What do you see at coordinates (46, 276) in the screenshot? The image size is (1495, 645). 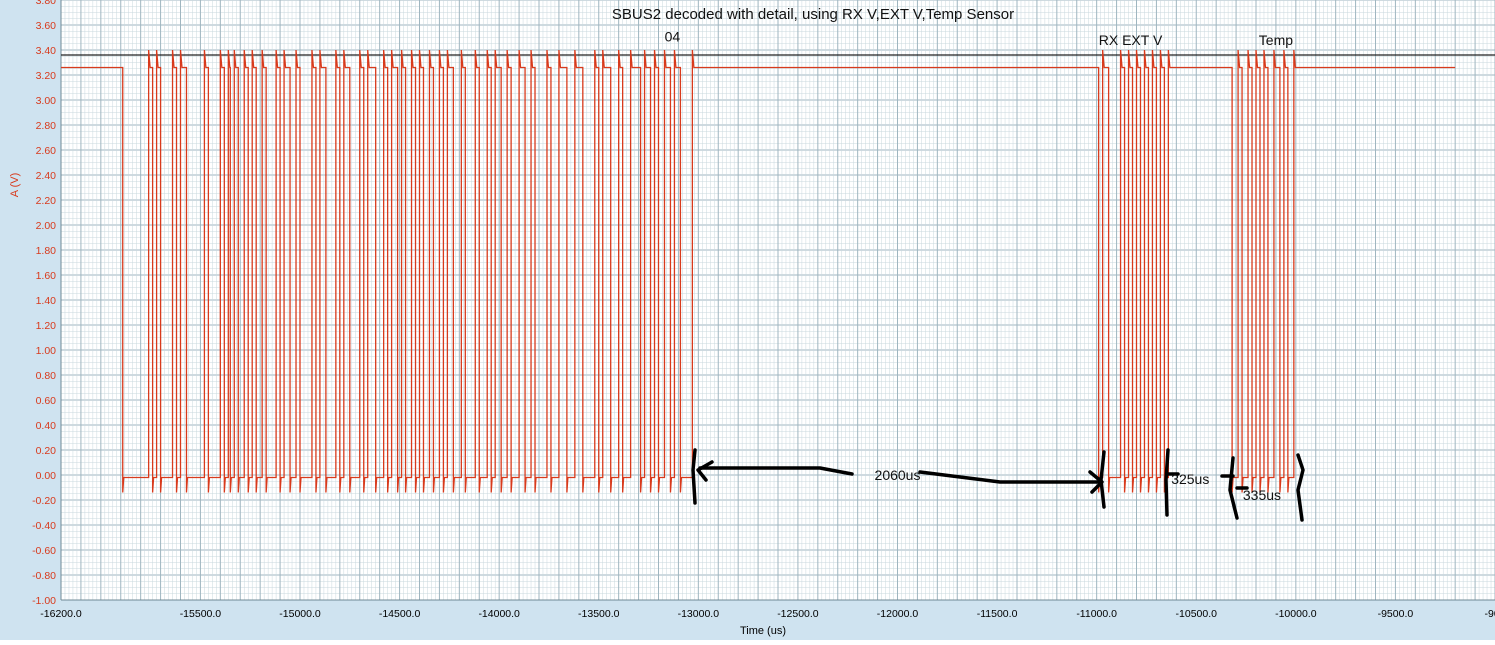 I see `y-tick-label: 1.60` at bounding box center [46, 276].